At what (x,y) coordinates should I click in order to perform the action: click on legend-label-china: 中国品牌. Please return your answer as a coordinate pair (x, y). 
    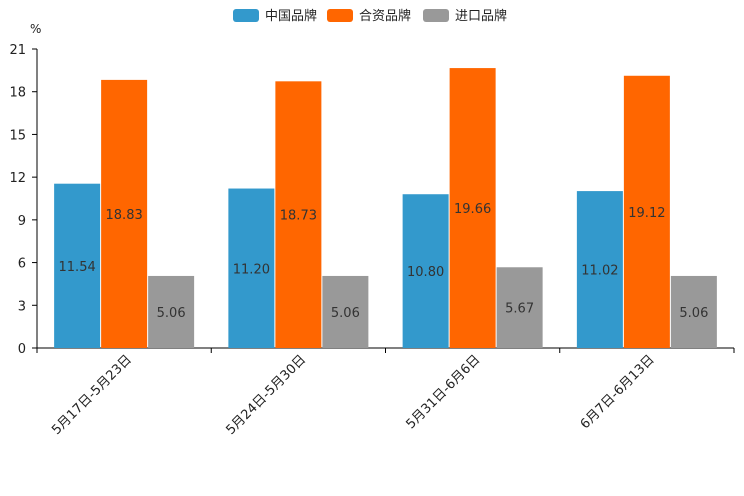
    Looking at the image, I should click on (291, 16).